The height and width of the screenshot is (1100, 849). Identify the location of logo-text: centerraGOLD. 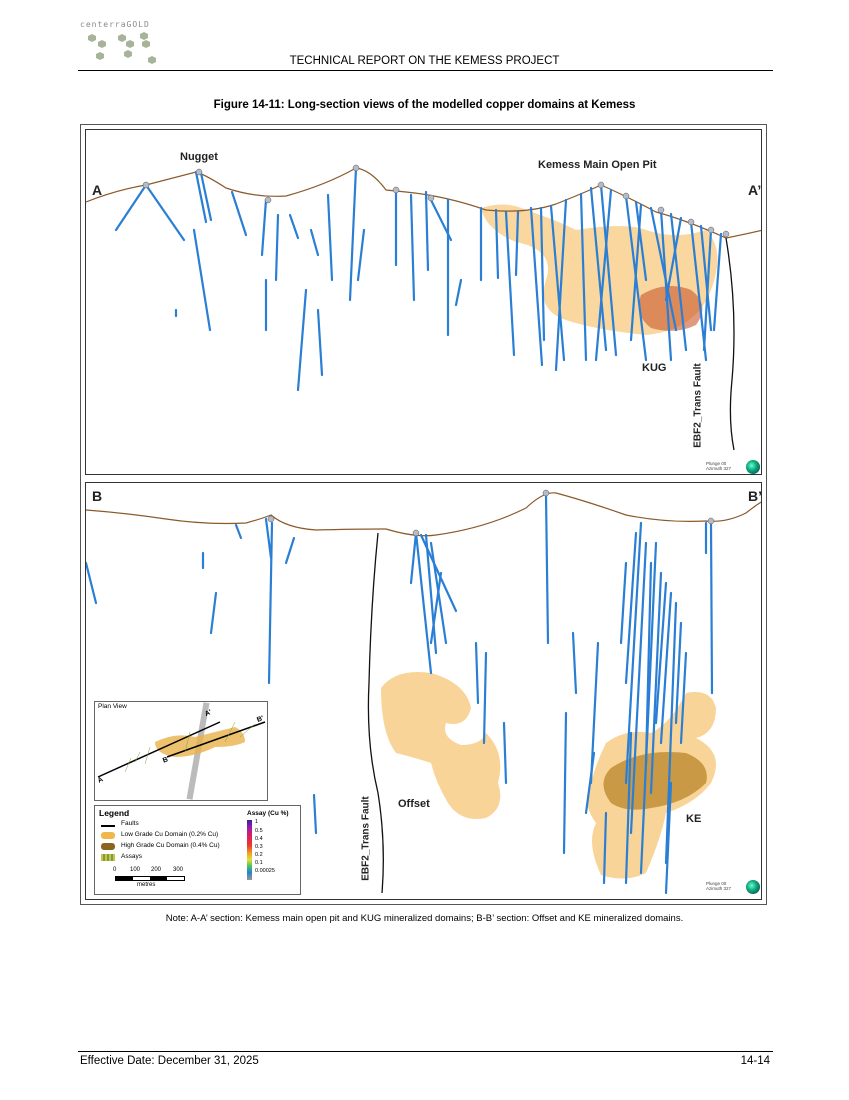
(115, 24).